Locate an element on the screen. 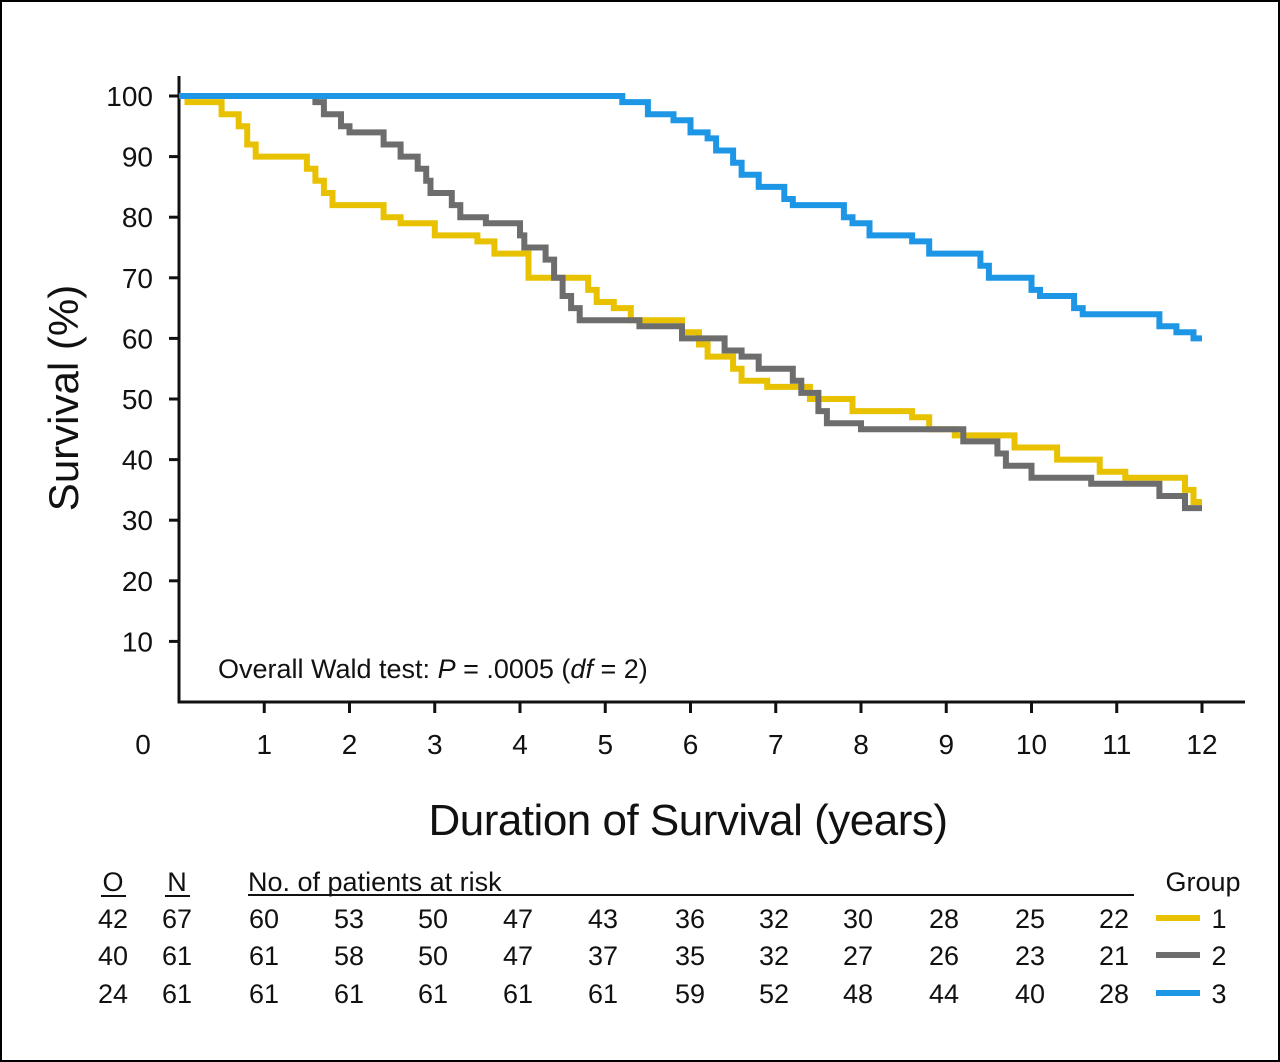  x-axis-label: Duration of Survival (years) is located at coordinates (687, 820).